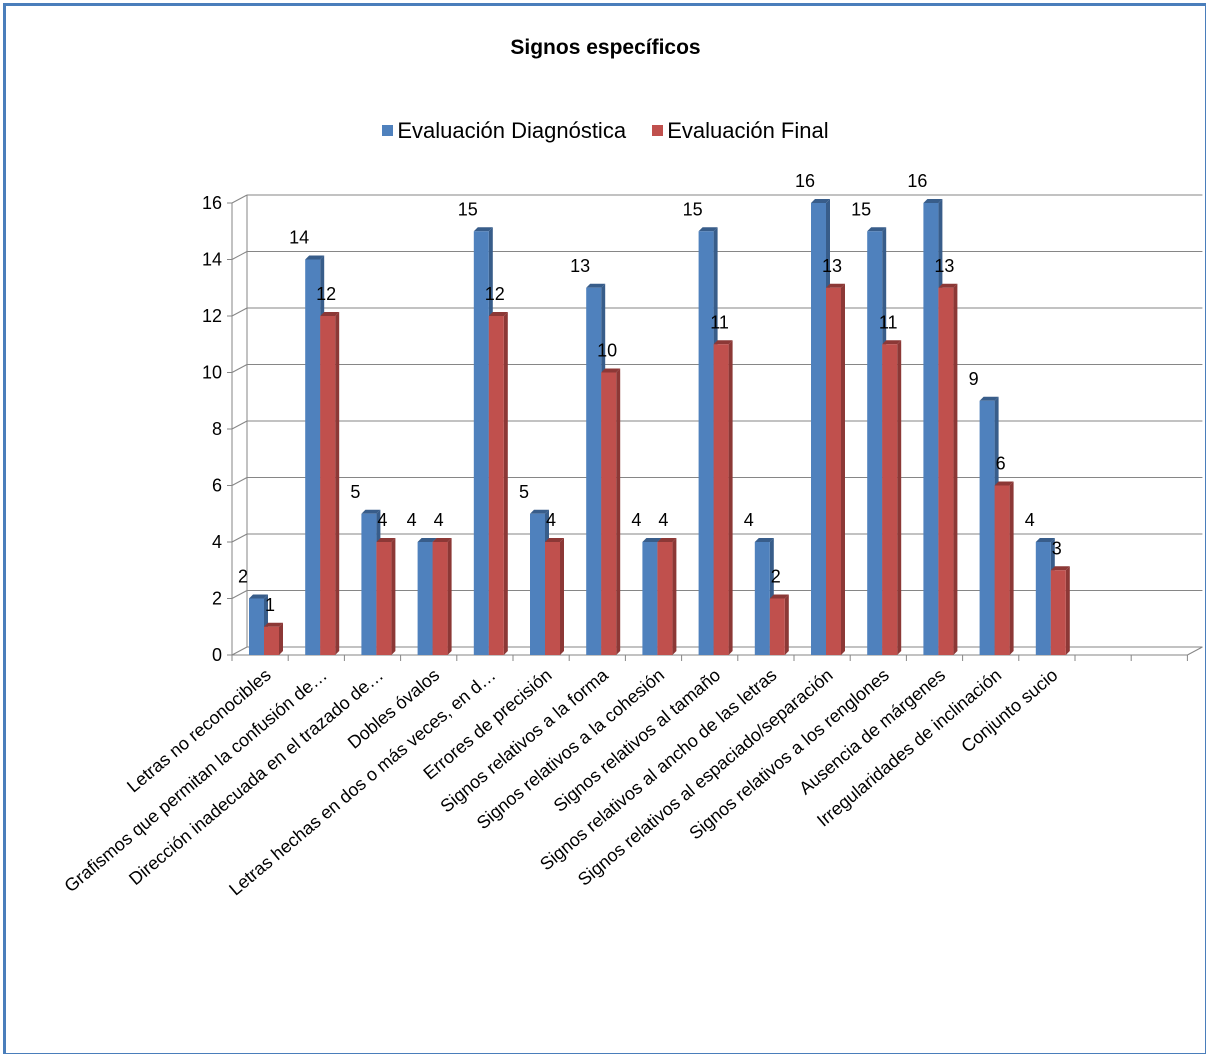  What do you see at coordinates (805, 181) in the screenshot?
I see `data-label-diagnostica: 16` at bounding box center [805, 181].